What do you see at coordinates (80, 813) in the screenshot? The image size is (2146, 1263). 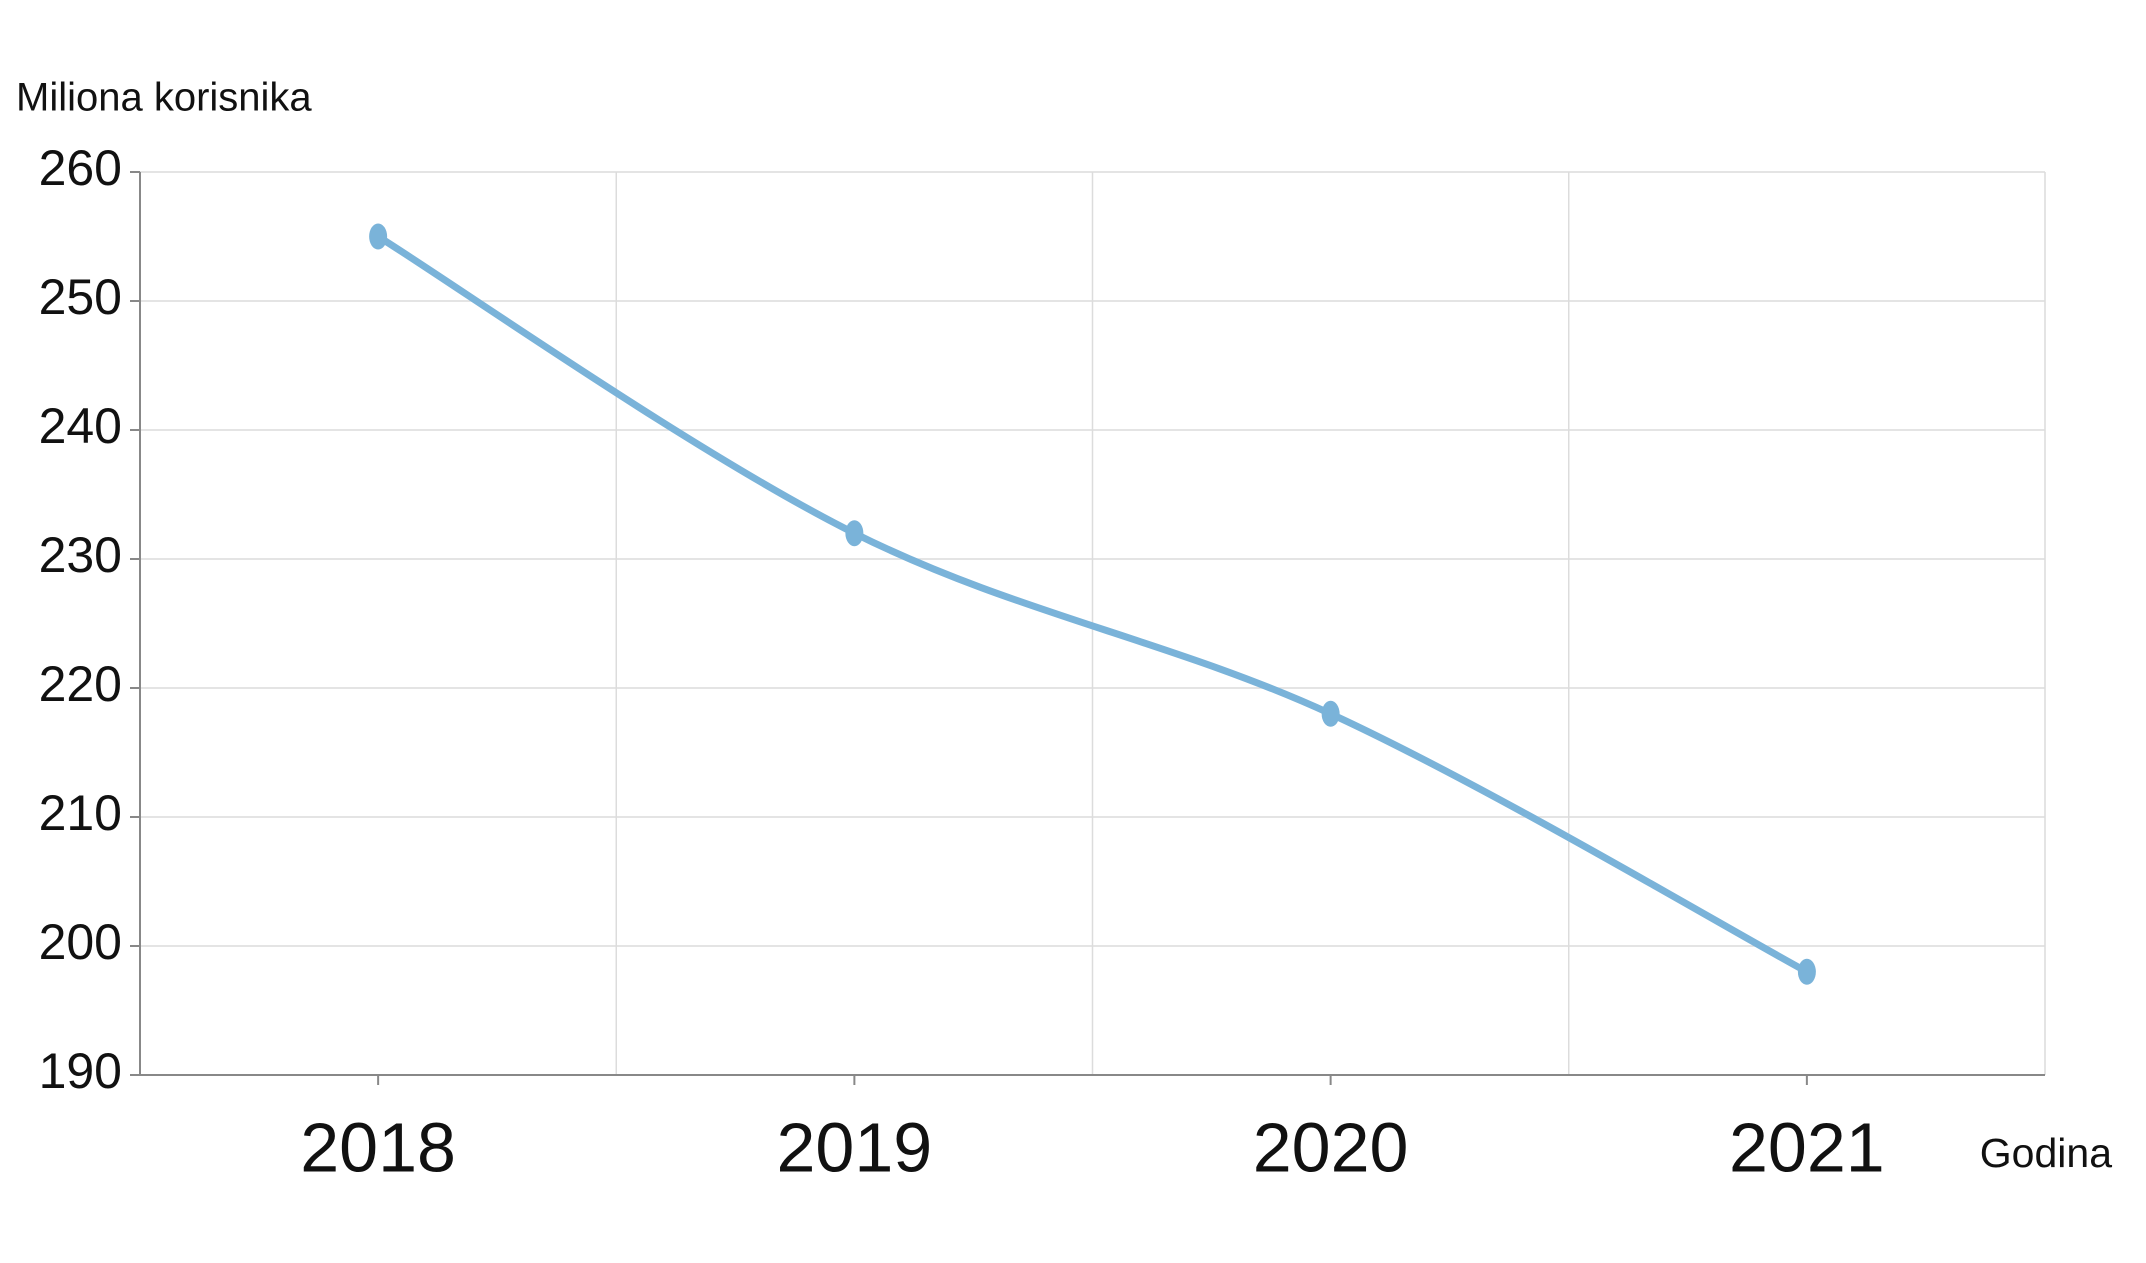 I see `y-tick-label: 210` at bounding box center [80, 813].